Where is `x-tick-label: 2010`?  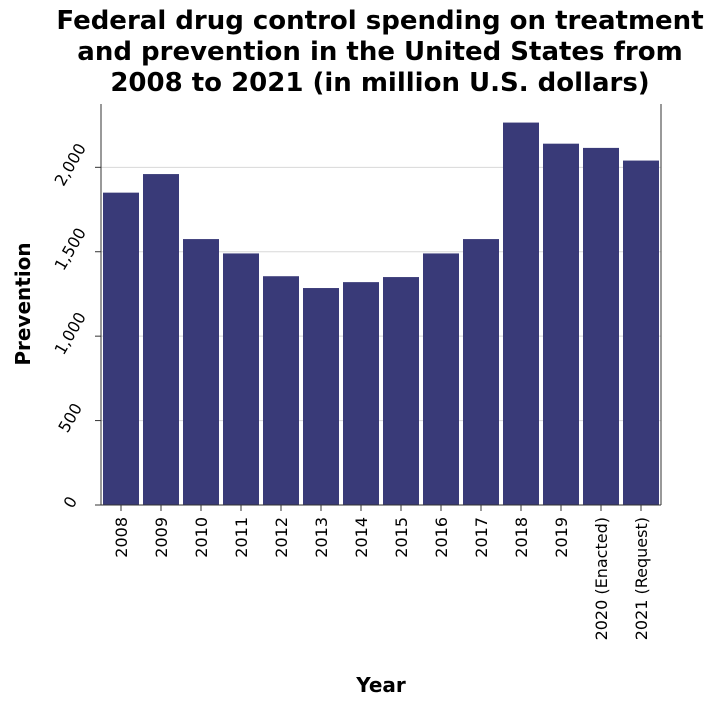 x-tick-label: 2010 is located at coordinates (201, 537).